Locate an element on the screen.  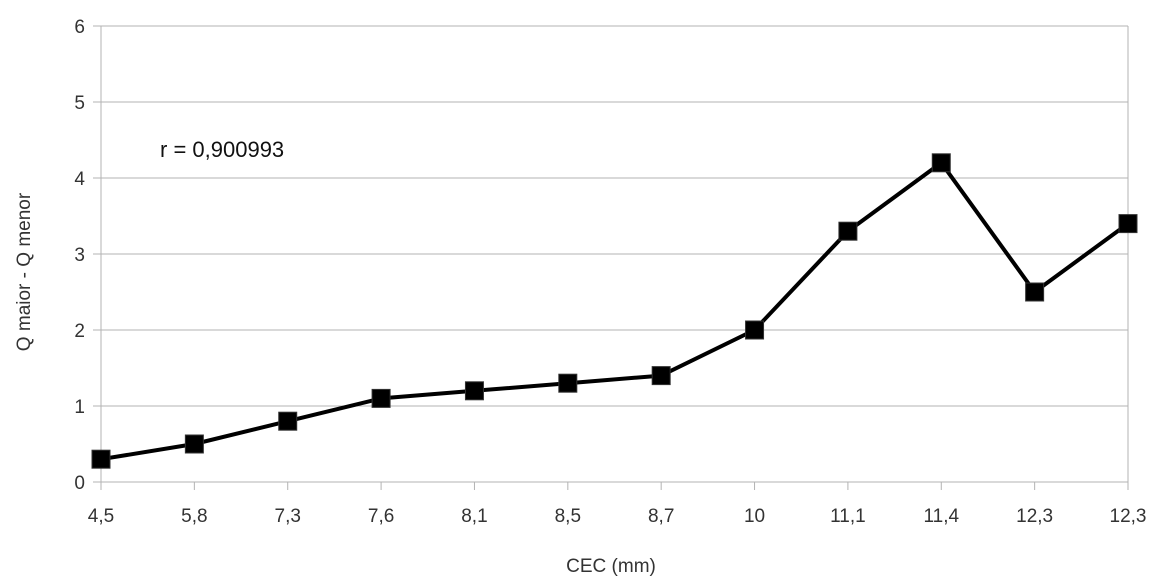
y-tick-label: 3 is located at coordinates (79, 255).